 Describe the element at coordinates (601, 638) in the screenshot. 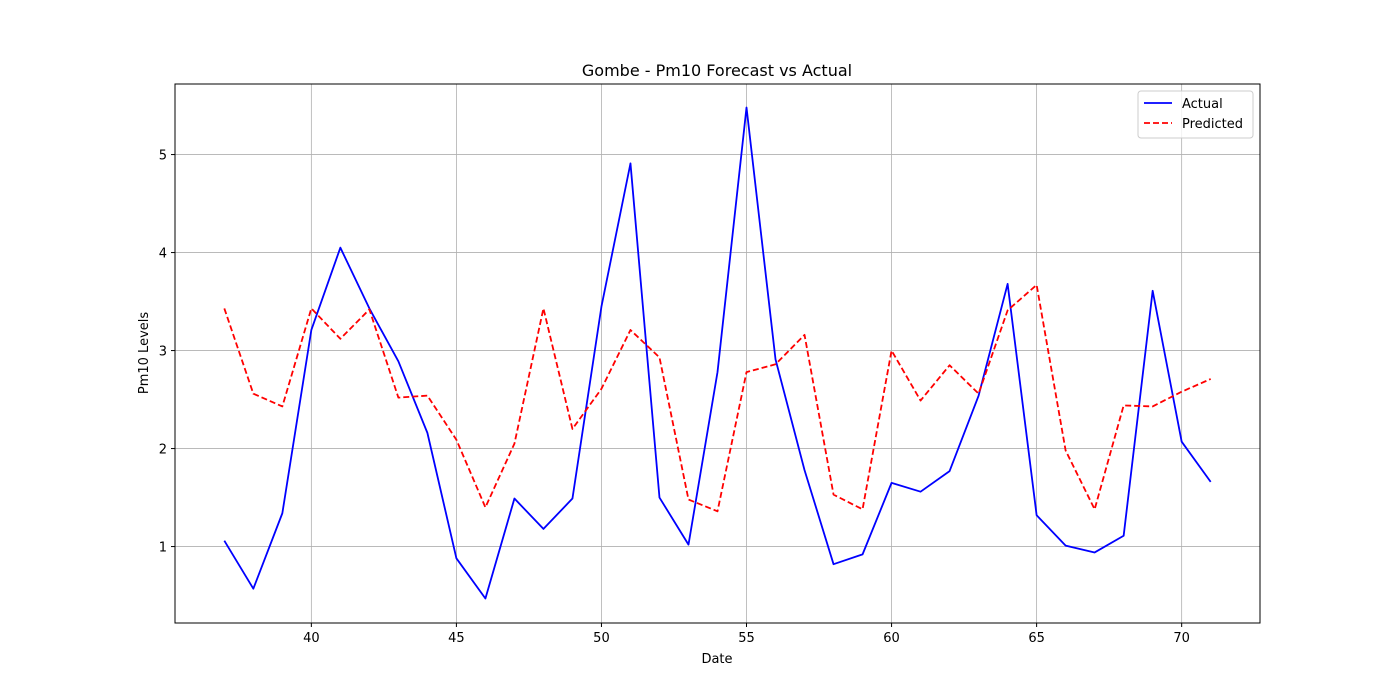

I see `x-tick-label: 50` at that location.